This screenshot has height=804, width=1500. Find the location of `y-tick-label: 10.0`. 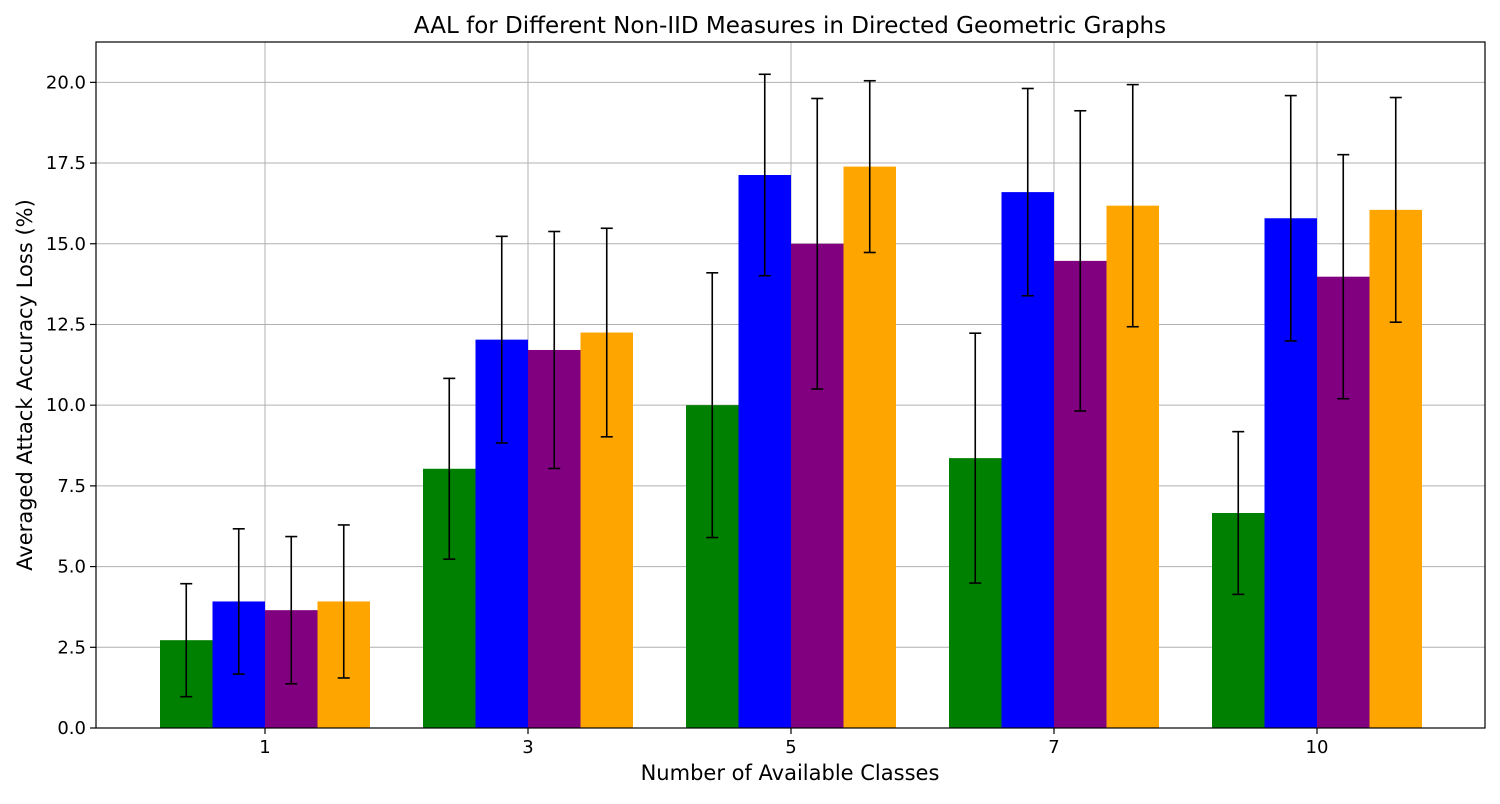

y-tick-label: 10.0 is located at coordinates (66, 405).